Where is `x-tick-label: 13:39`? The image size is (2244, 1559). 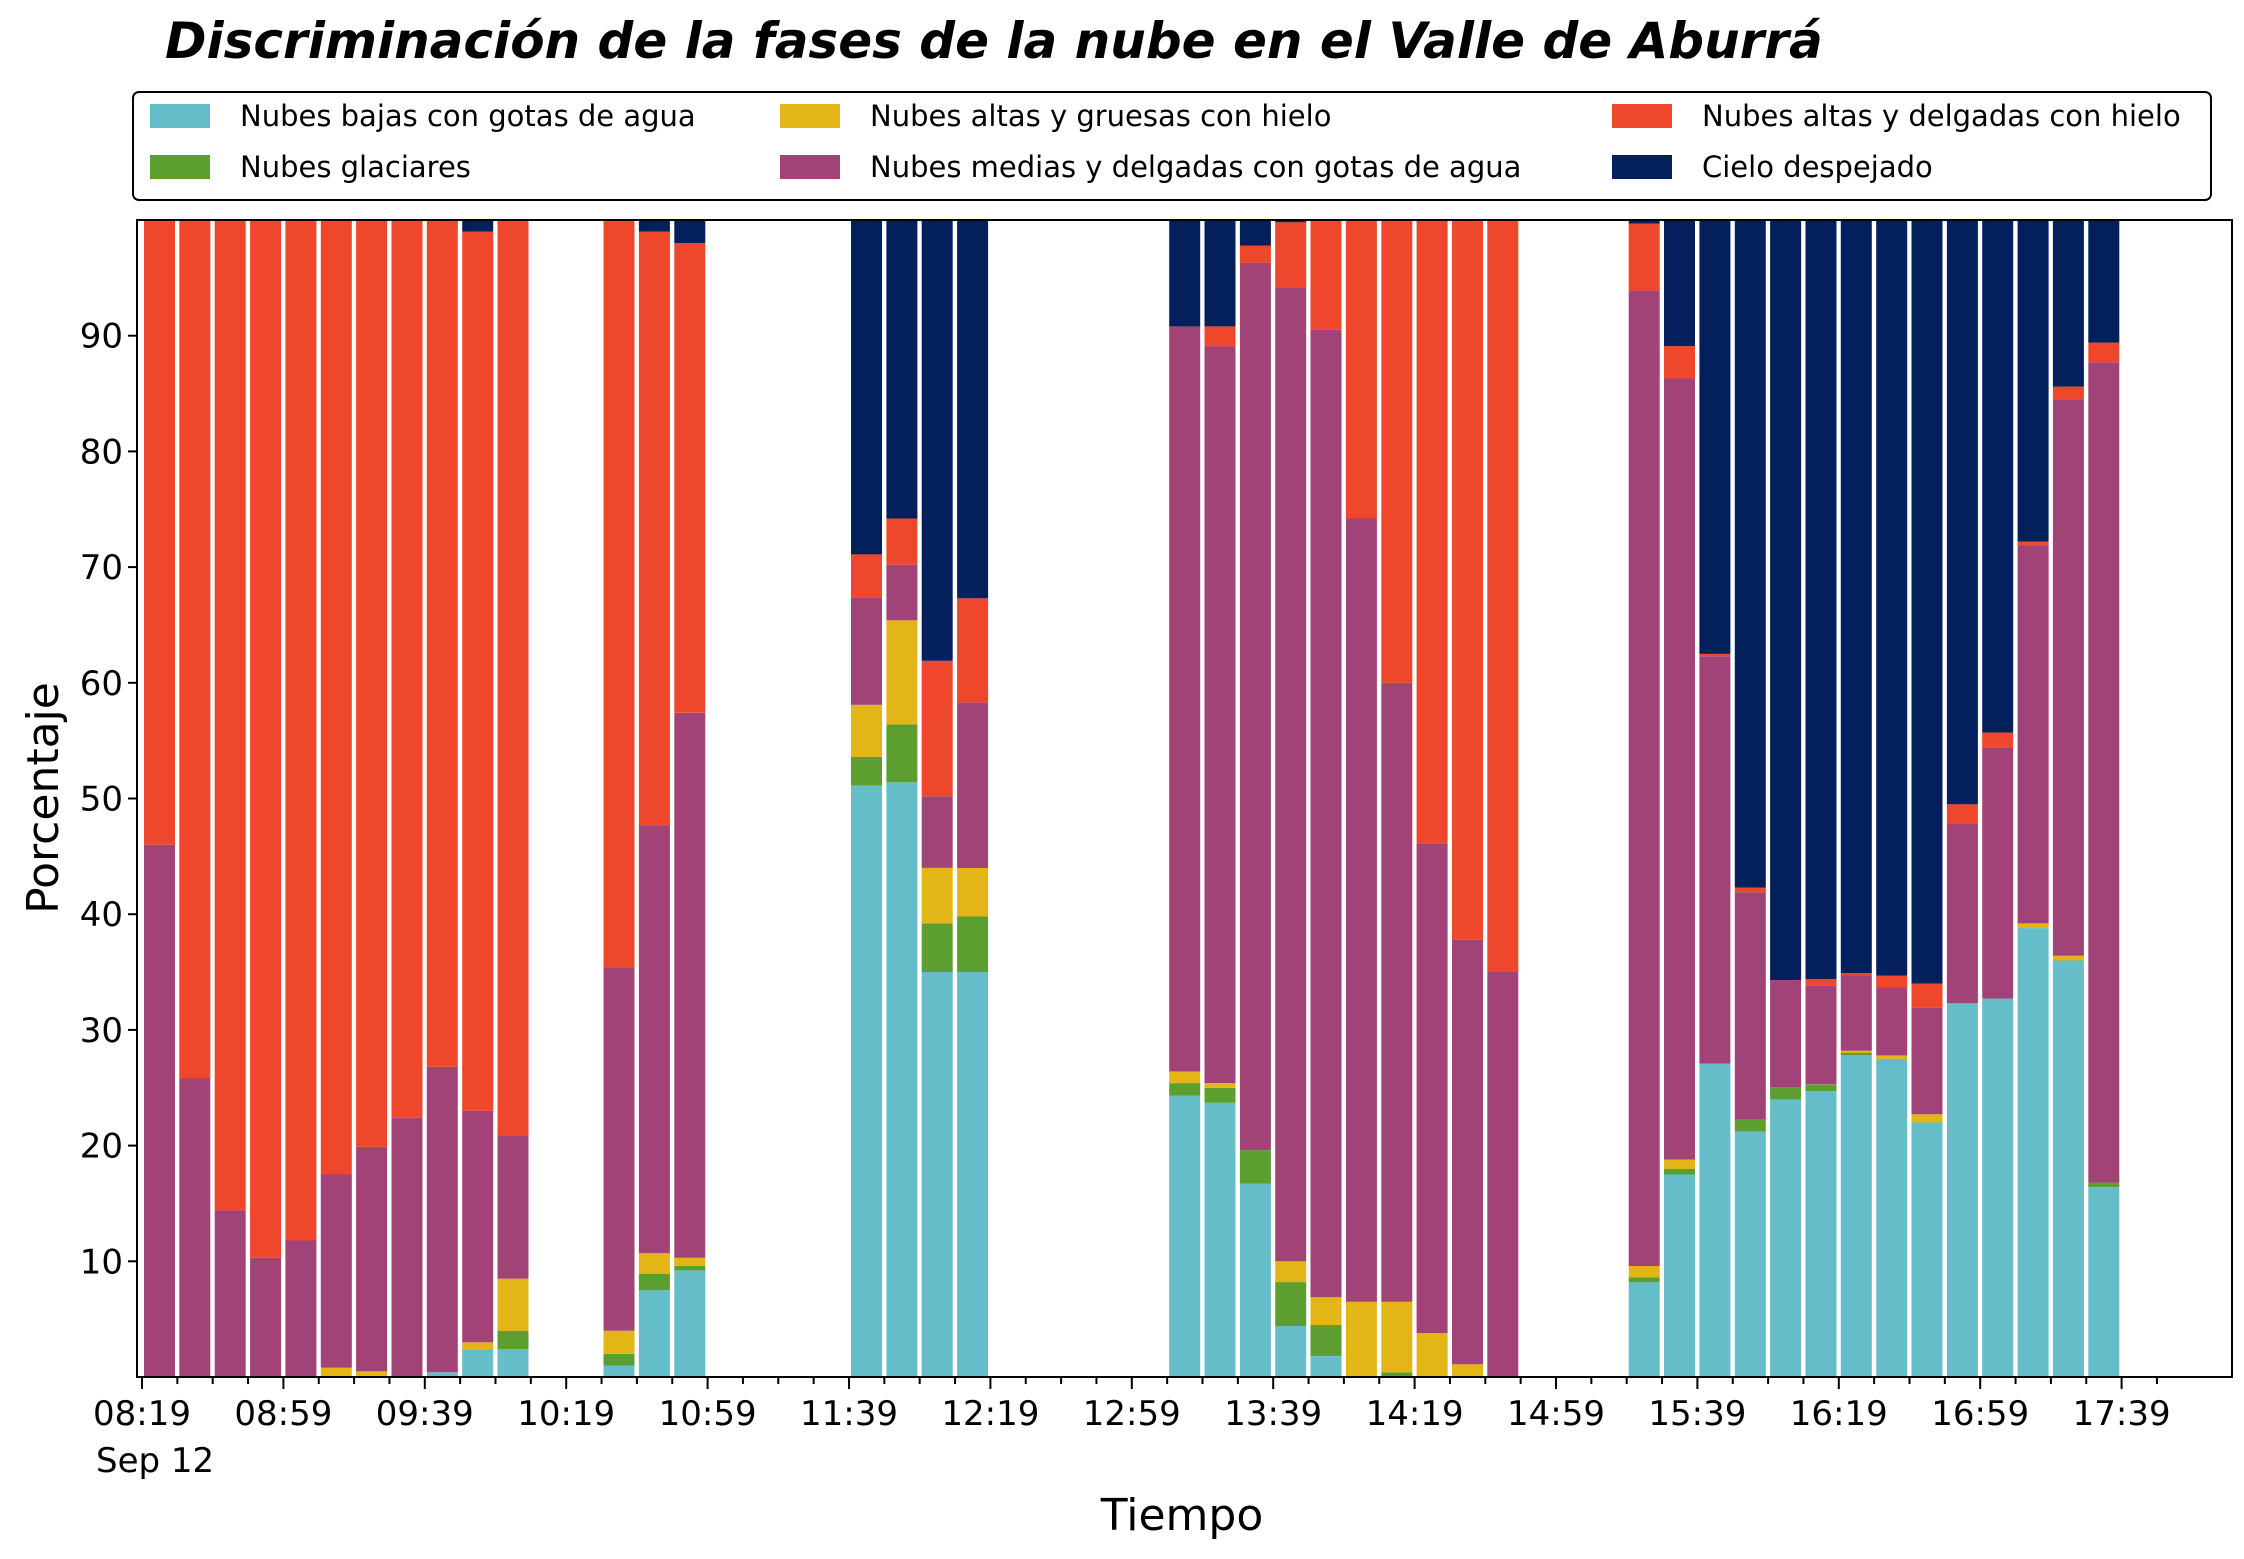 x-tick-label: 13:39 is located at coordinates (1273, 1414).